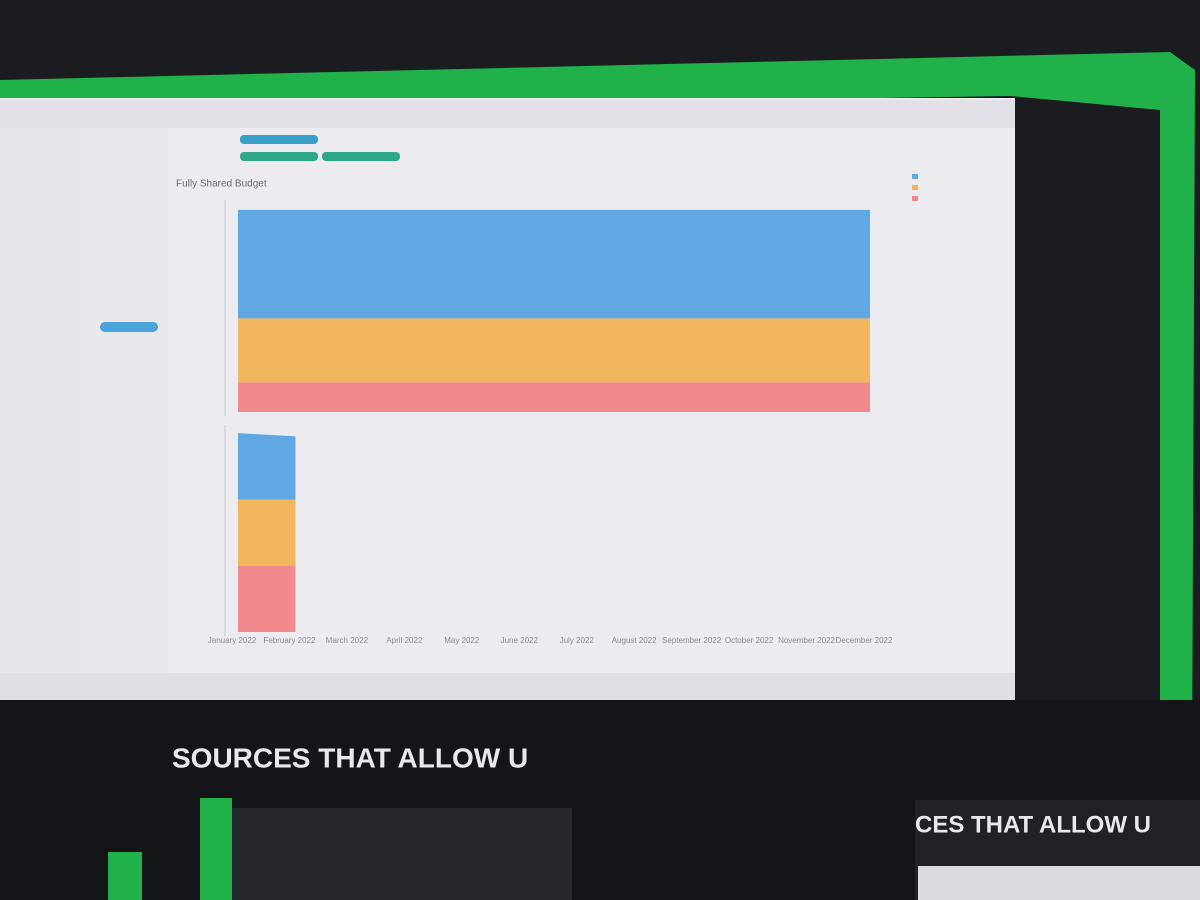 The image size is (1200, 900). Describe the element at coordinates (40, 400) in the screenshot. I see `data-pane` at that location.